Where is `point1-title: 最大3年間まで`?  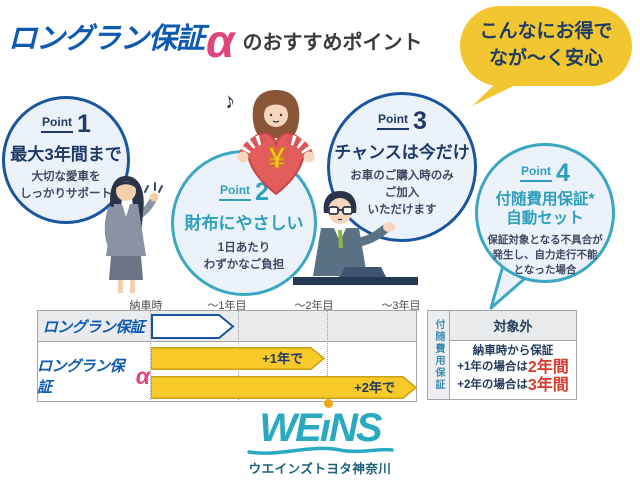
point1-title: 最大3年間まで is located at coordinates (66, 154).